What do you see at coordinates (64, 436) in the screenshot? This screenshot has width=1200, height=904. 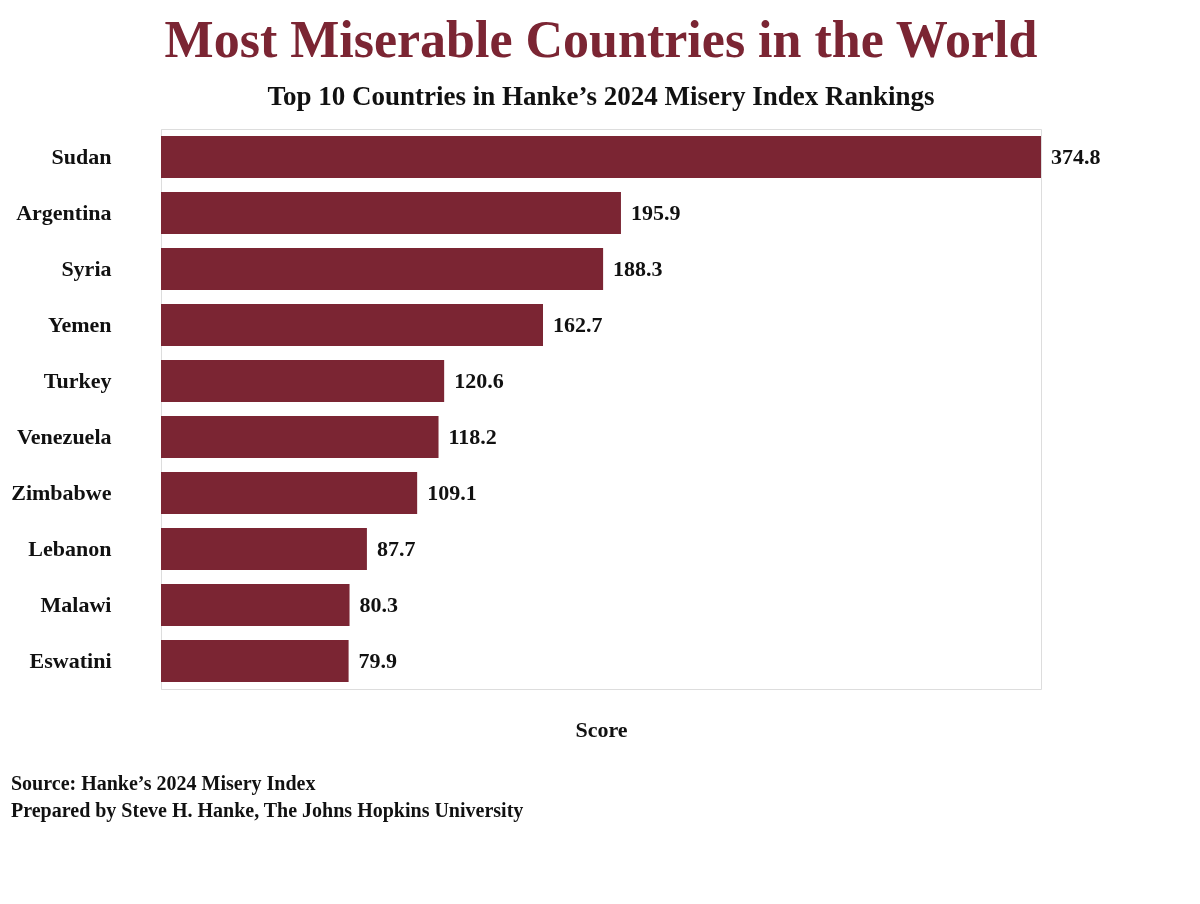 I see `y-tick-label: Venezuela` at bounding box center [64, 436].